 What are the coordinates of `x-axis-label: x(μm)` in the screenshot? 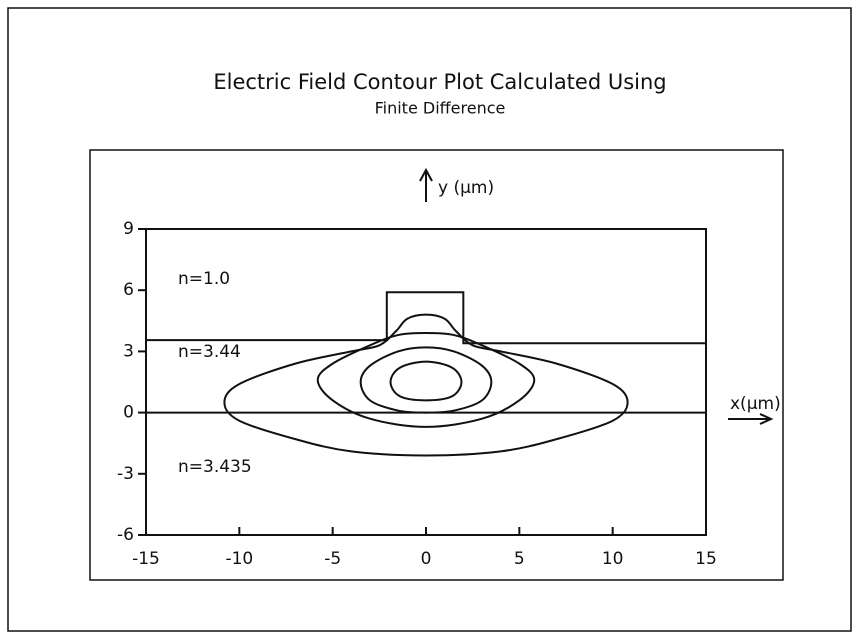 It's located at (755, 404).